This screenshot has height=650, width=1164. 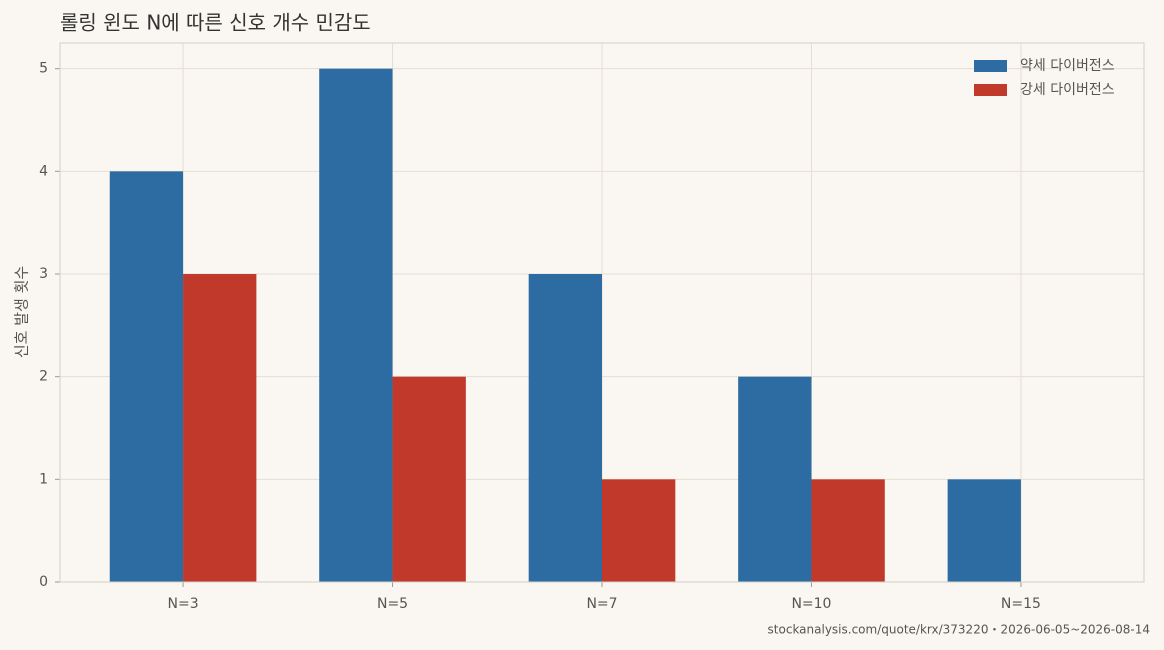 I want to click on y-tick-label: 0, so click(x=43, y=582).